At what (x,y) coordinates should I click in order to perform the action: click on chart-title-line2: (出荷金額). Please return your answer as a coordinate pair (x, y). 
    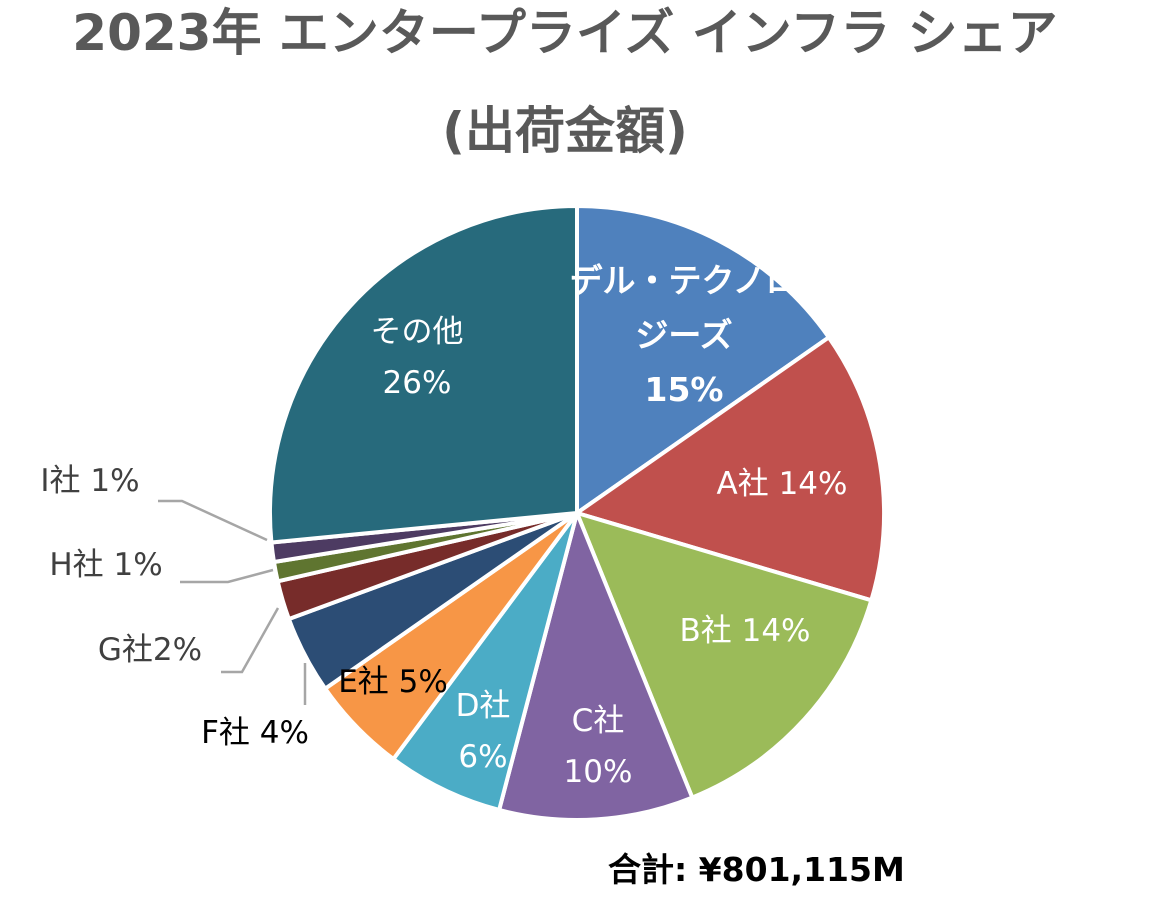
    Looking at the image, I should click on (565, 131).